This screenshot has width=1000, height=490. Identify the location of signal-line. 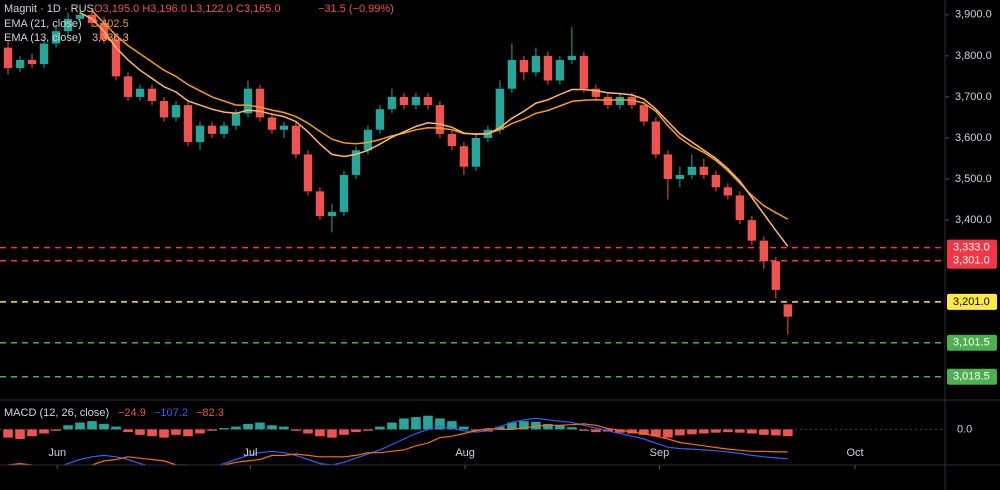
(397, 444).